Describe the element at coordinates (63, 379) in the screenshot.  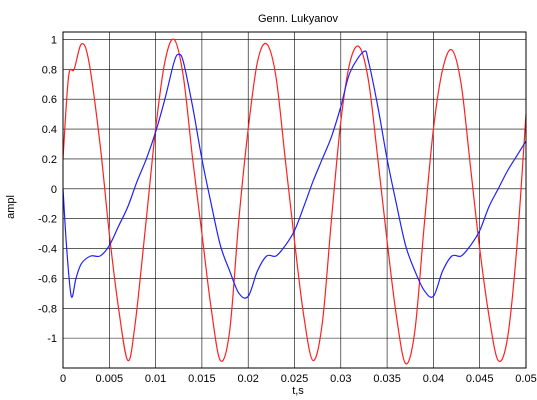
I see `x-tick-label: 0` at that location.